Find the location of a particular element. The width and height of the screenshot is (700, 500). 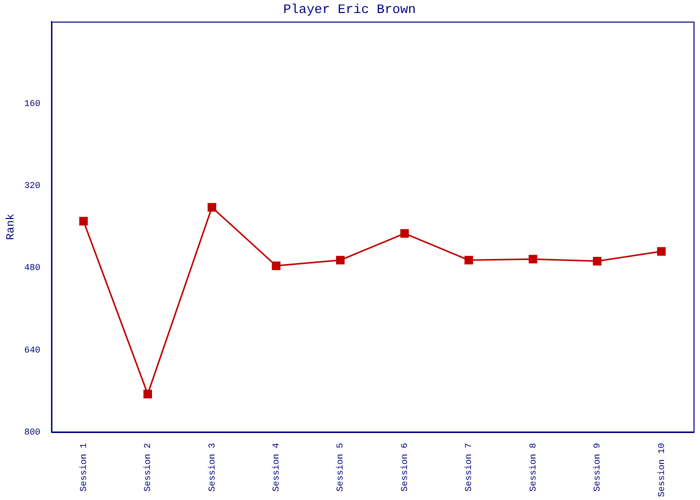

x-tick-label: Session 10 is located at coordinates (661, 470).